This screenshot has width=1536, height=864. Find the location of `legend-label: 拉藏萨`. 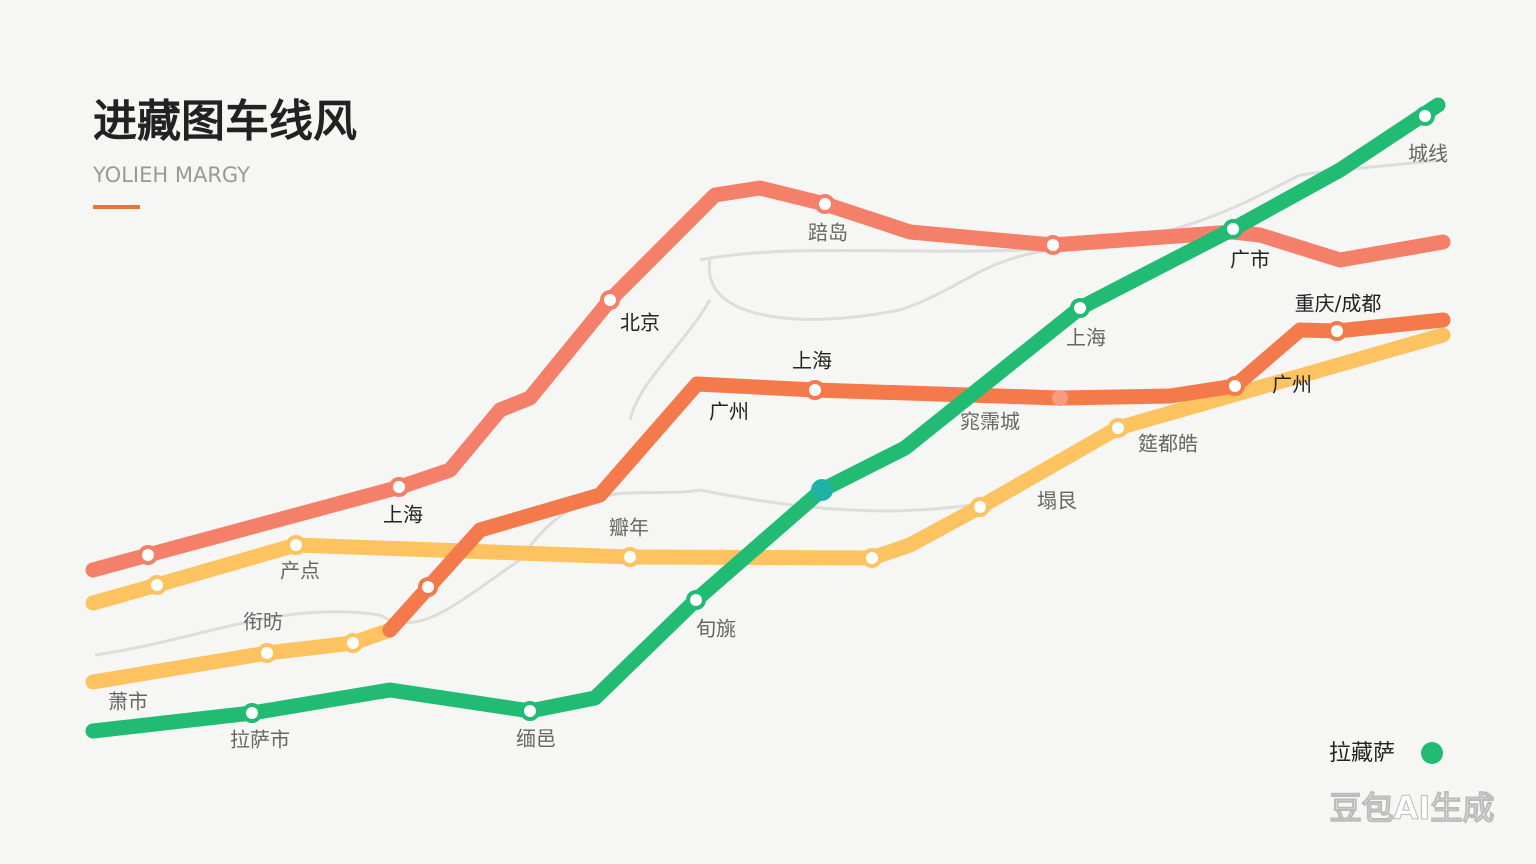

legend-label: 拉藏萨 is located at coordinates (1362, 753).